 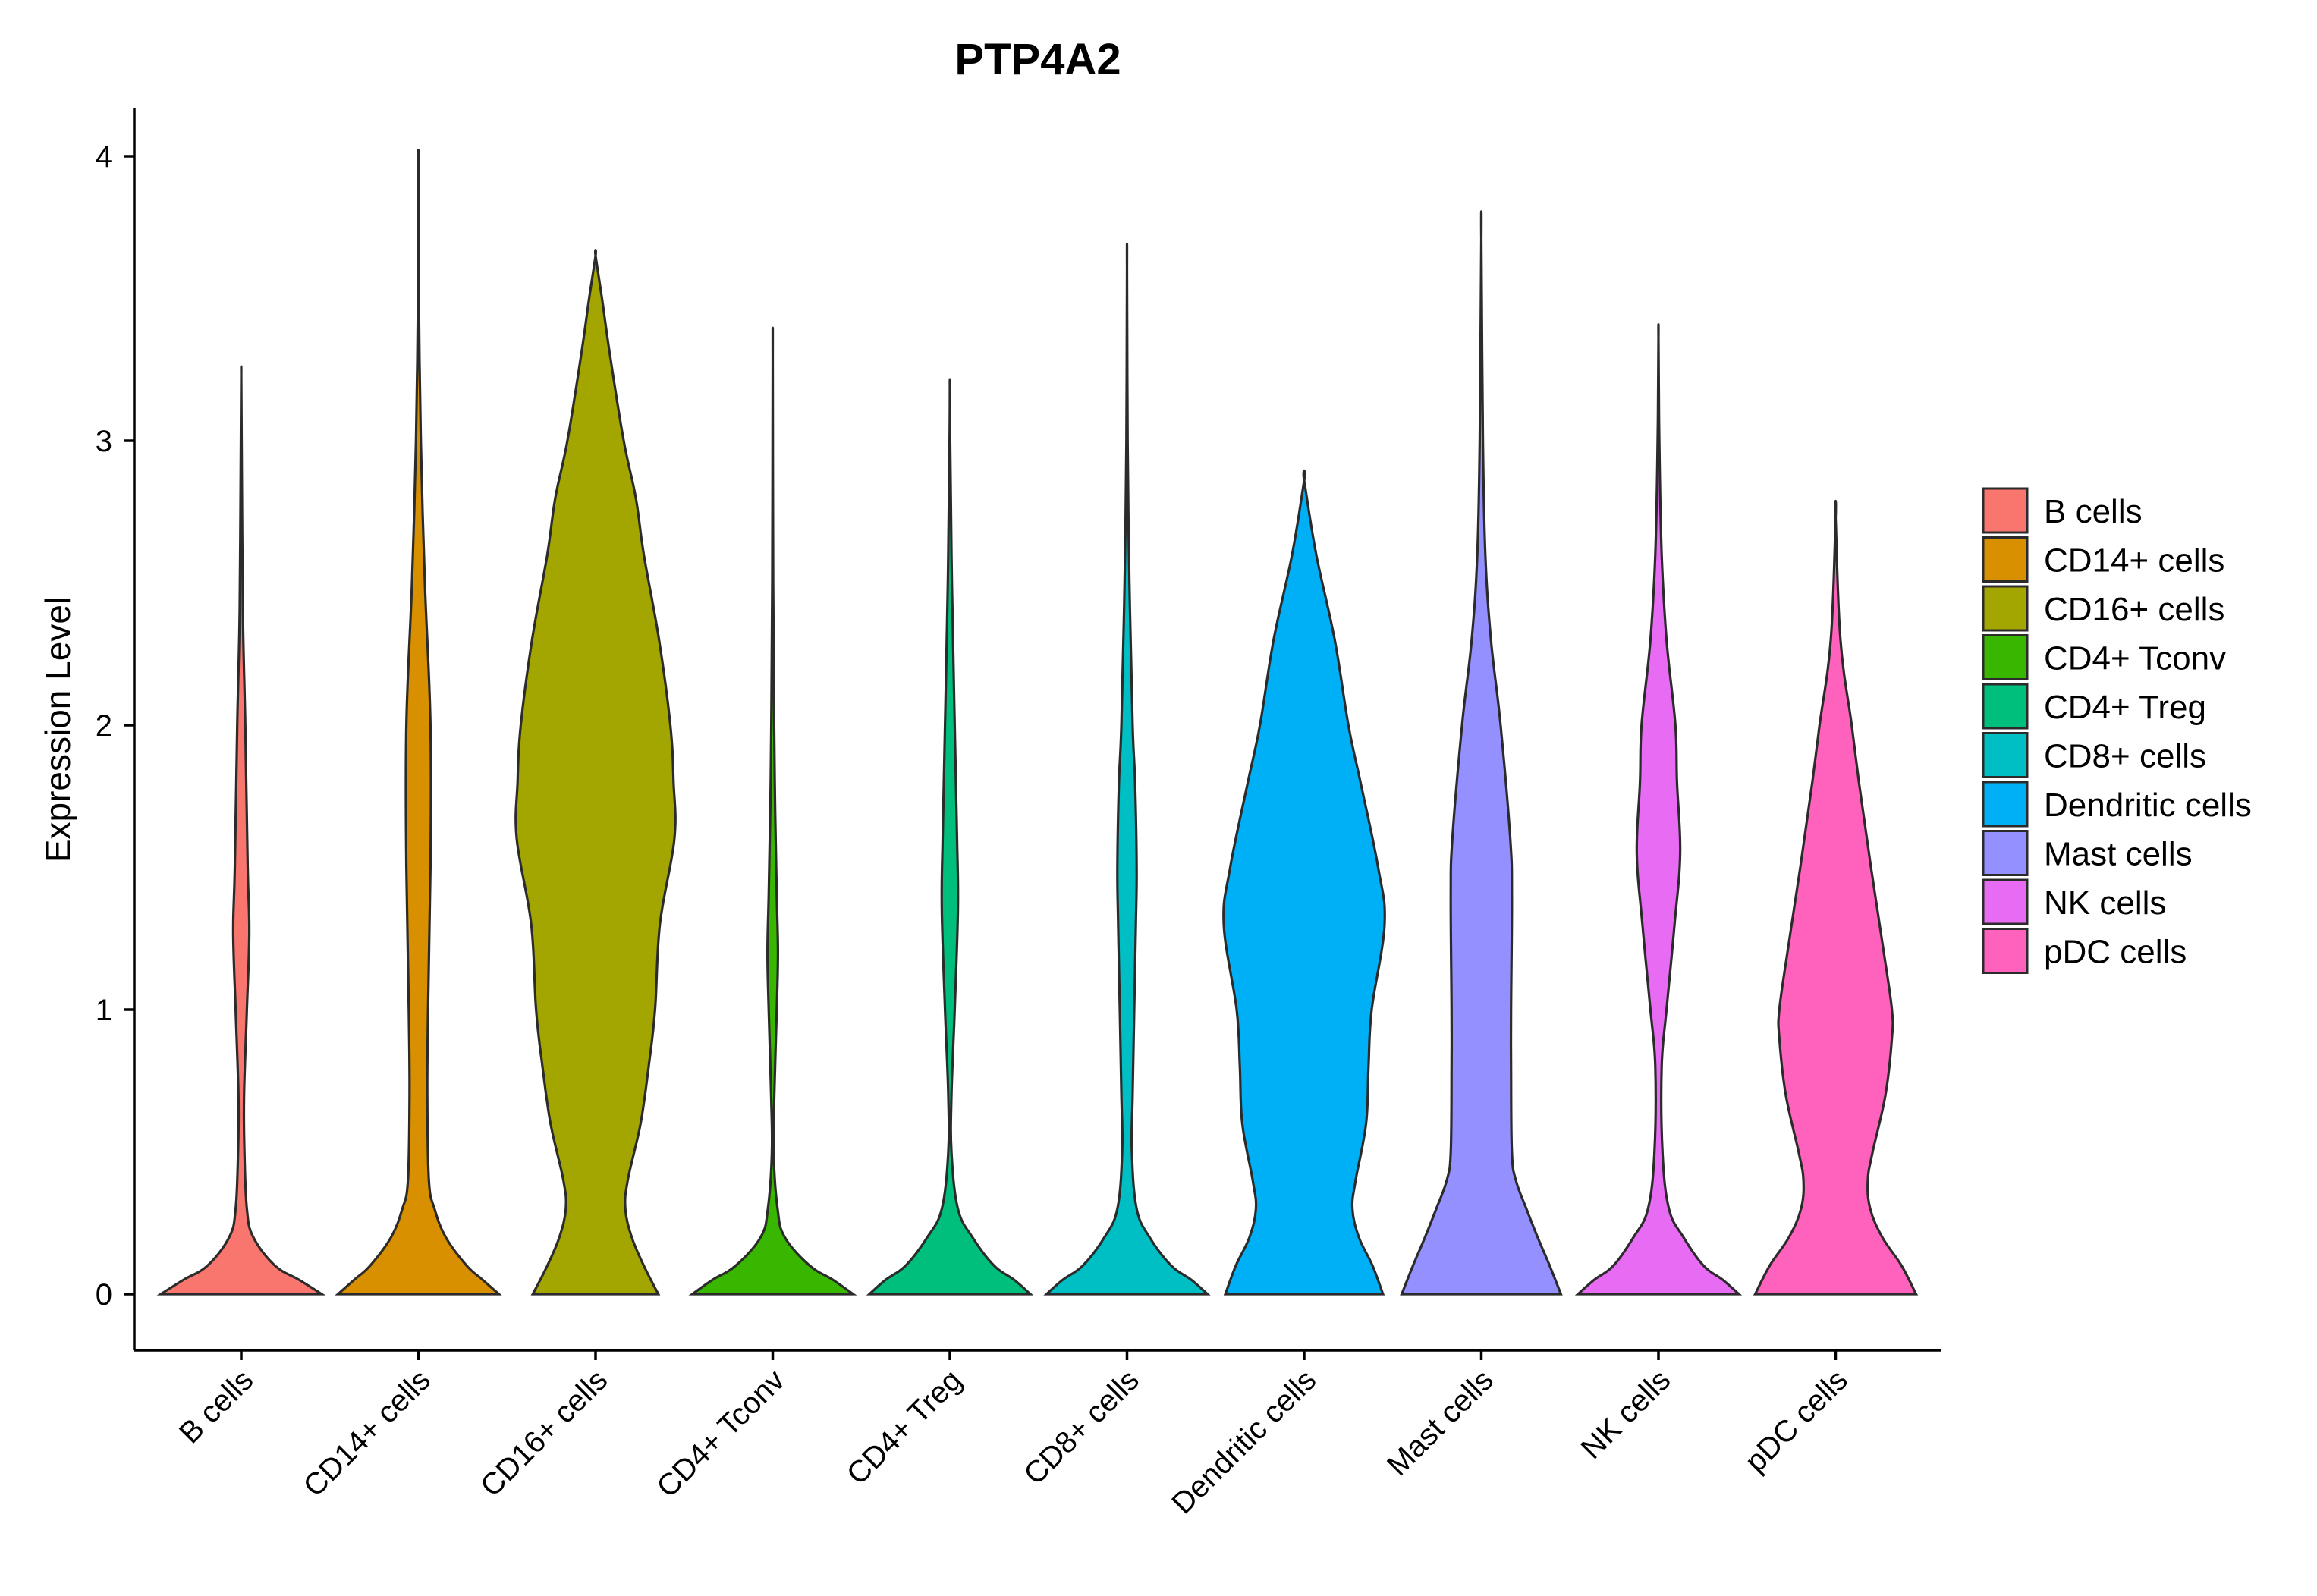 I want to click on legend-label: CD4+ Tconv, so click(x=2135, y=658).